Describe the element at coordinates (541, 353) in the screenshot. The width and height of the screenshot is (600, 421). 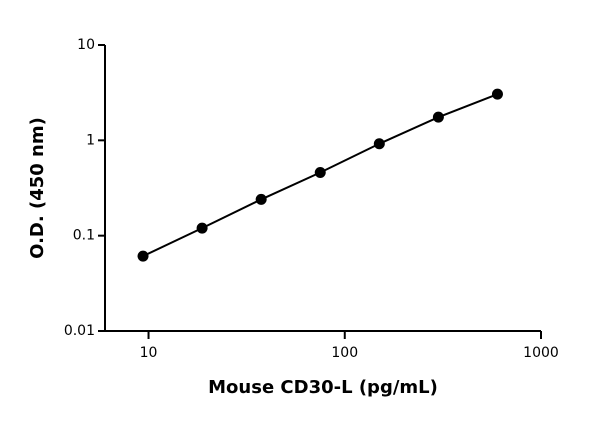
I see `x-tick-label: 1000` at that location.